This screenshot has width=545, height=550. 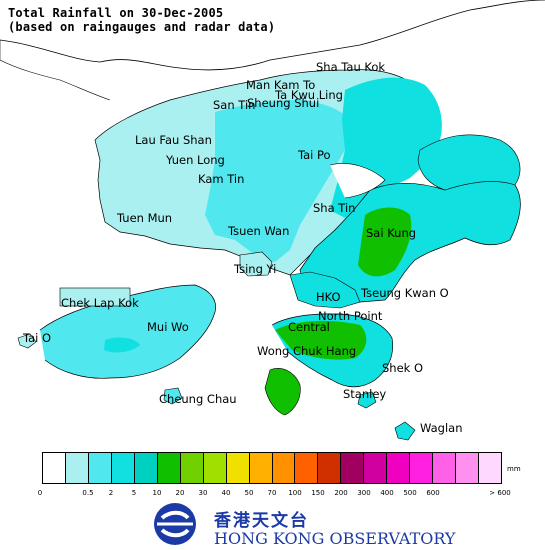 What do you see at coordinates (100, 303) in the screenshot?
I see `place-label-chek-lap-kok: Chek Lap Kok` at bounding box center [100, 303].